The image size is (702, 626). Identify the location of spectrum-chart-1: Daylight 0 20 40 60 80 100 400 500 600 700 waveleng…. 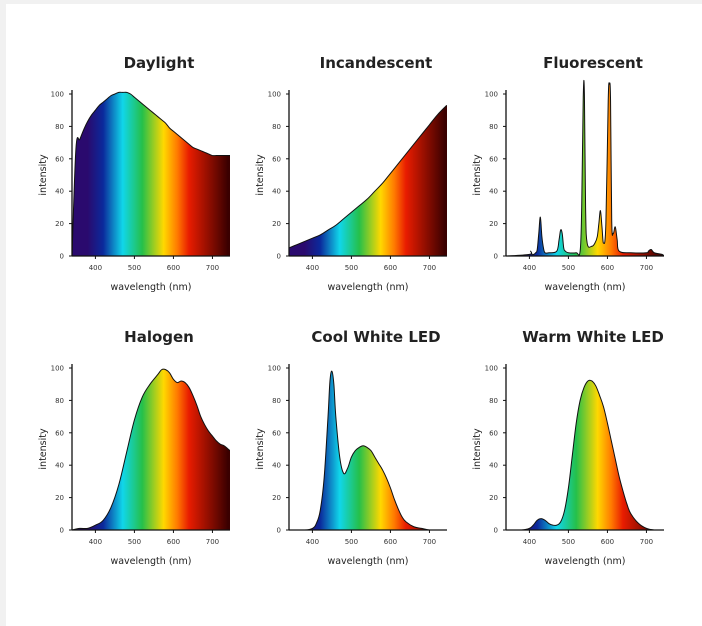
(155, 183).